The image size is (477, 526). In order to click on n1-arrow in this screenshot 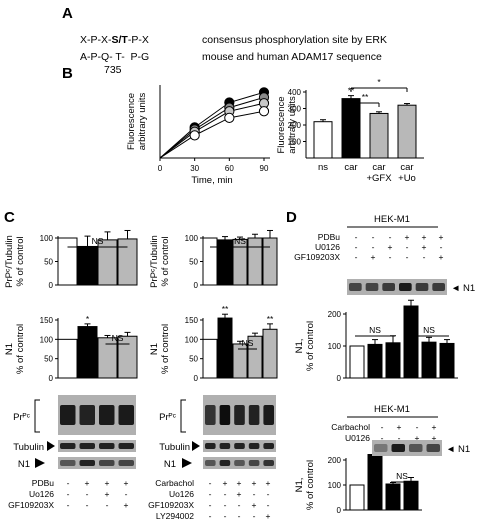, I will do `click(187, 463)`.